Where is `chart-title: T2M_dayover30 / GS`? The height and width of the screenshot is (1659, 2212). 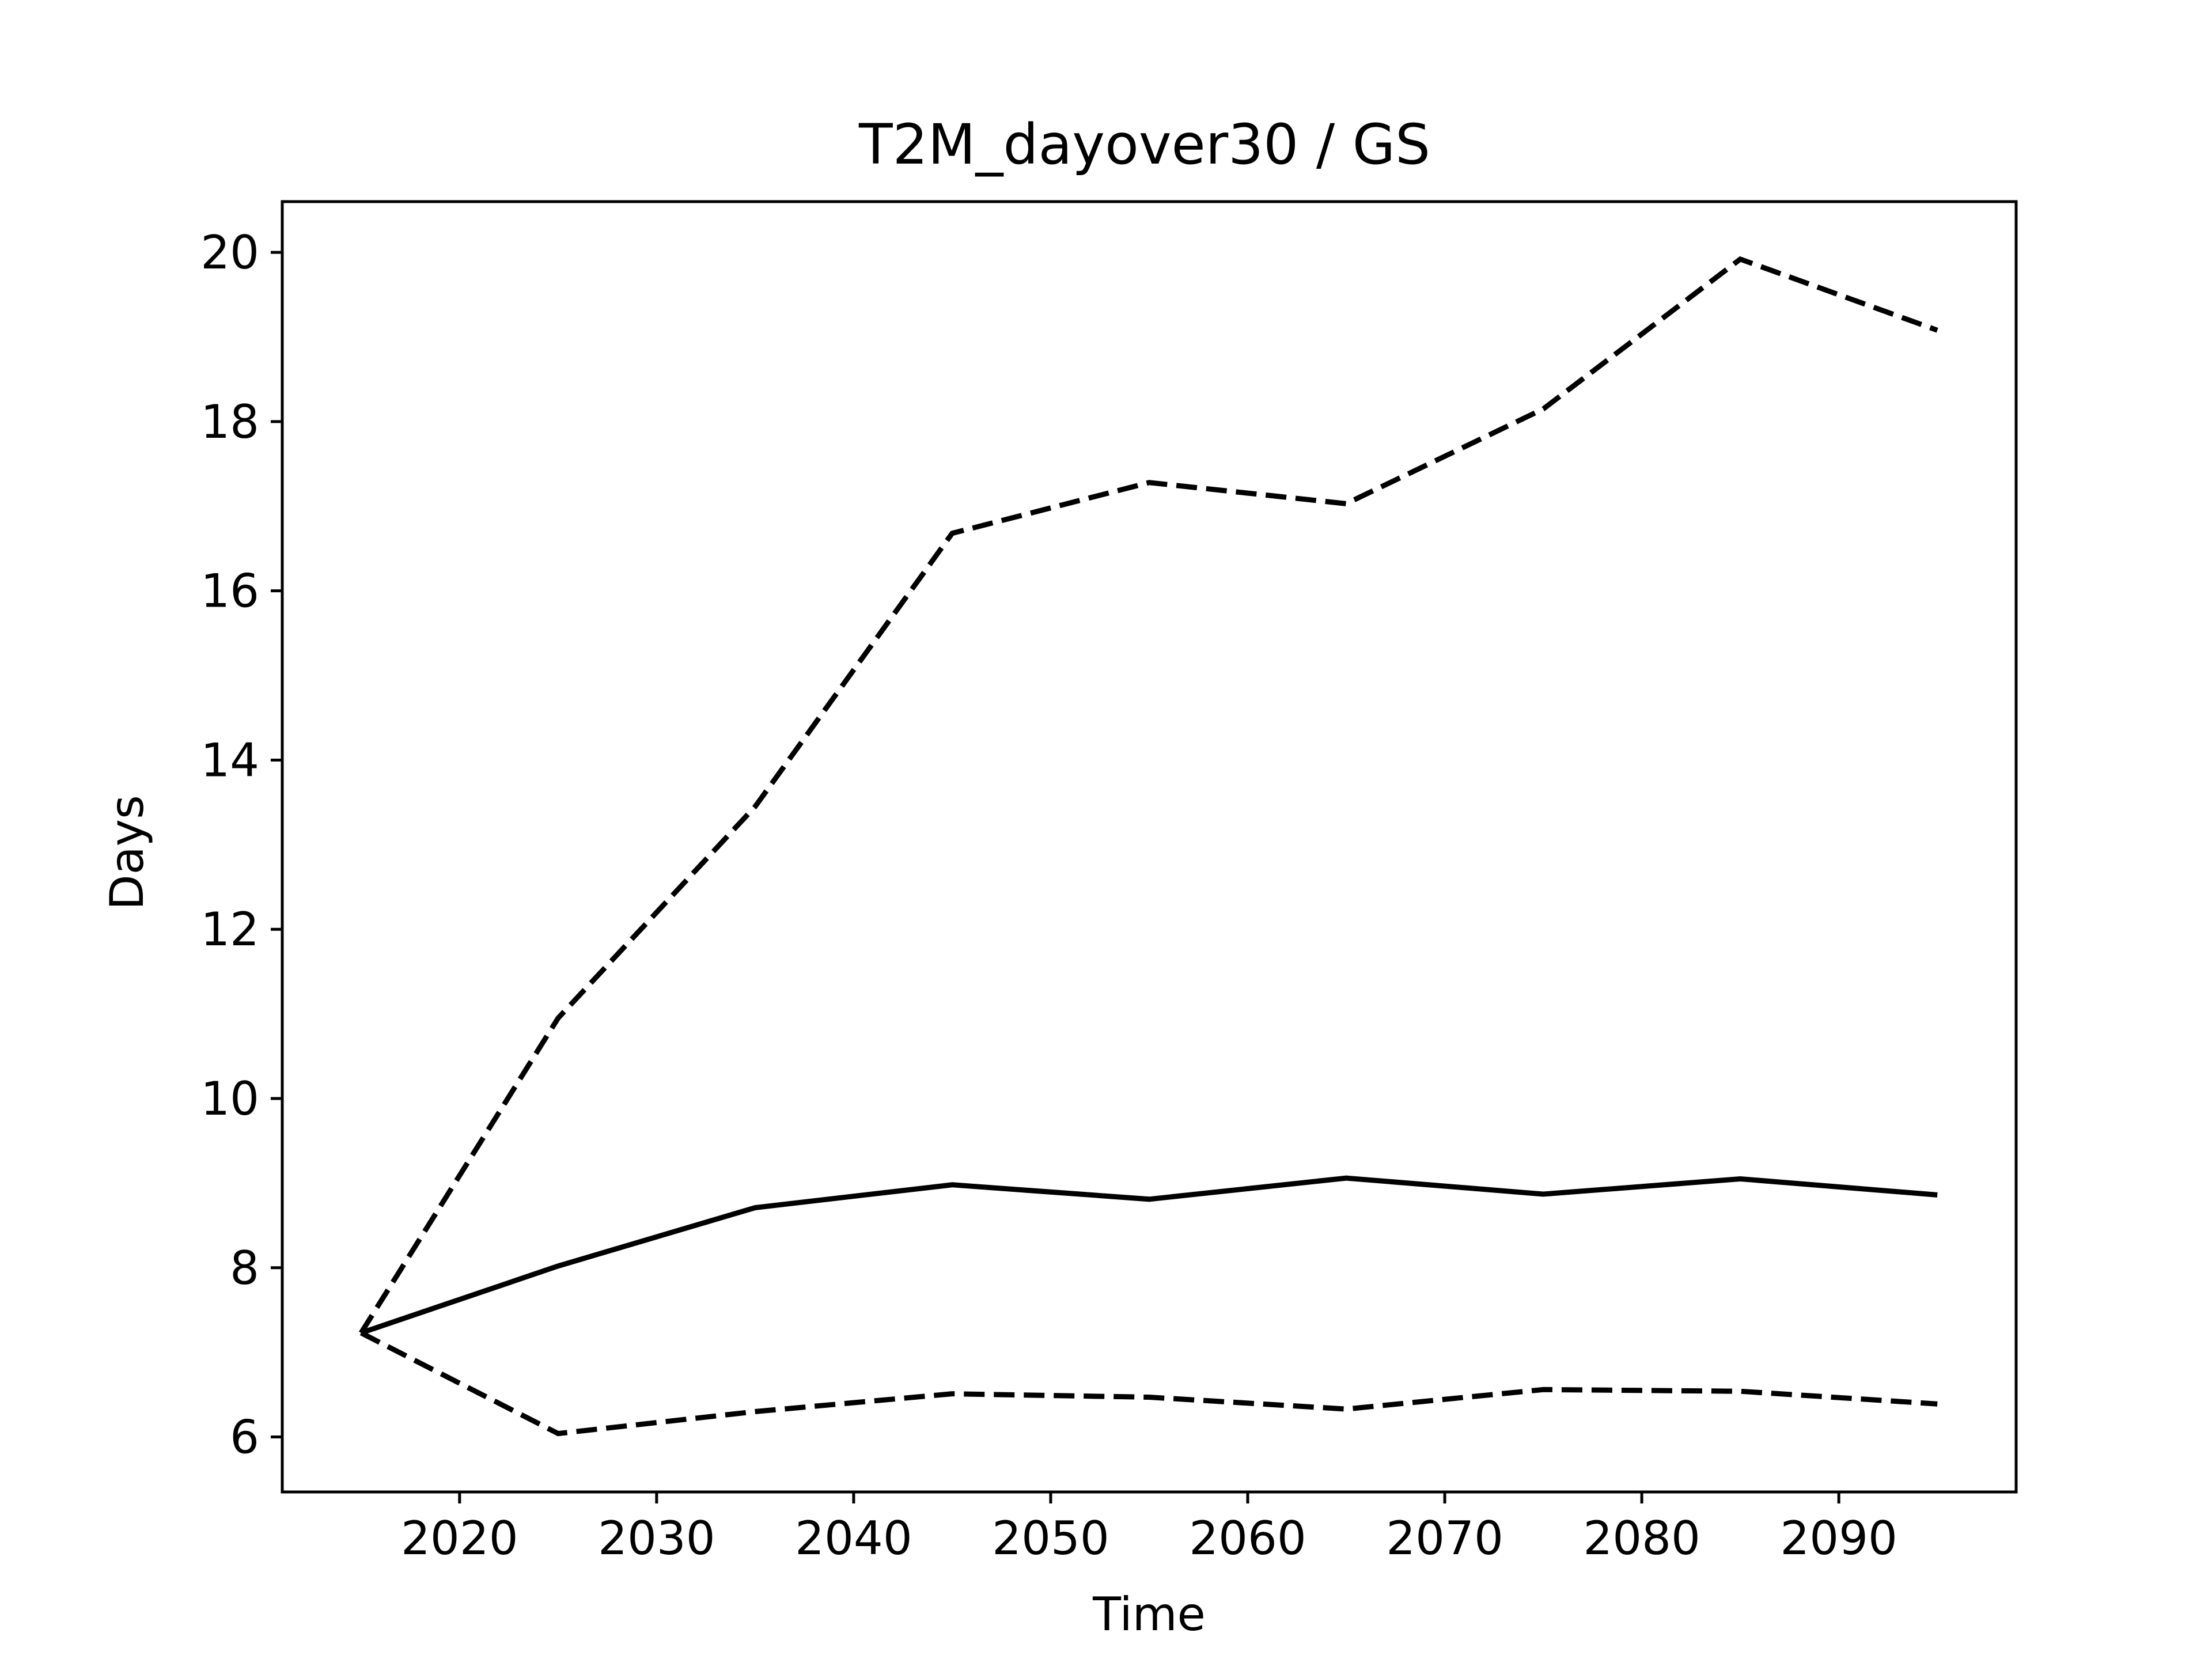
chart-title: T2M_dayover30 / GS is located at coordinates (1144, 144).